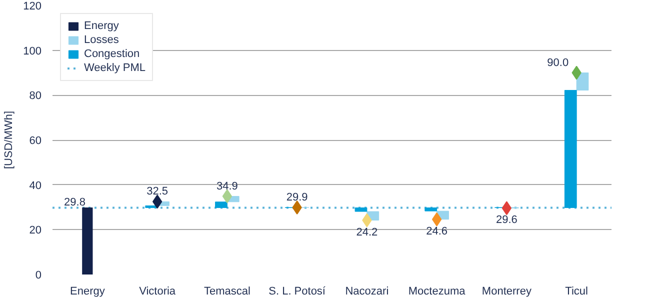 This screenshot has height=300, width=651. I want to click on x-tick-label: Energy, so click(88, 292).